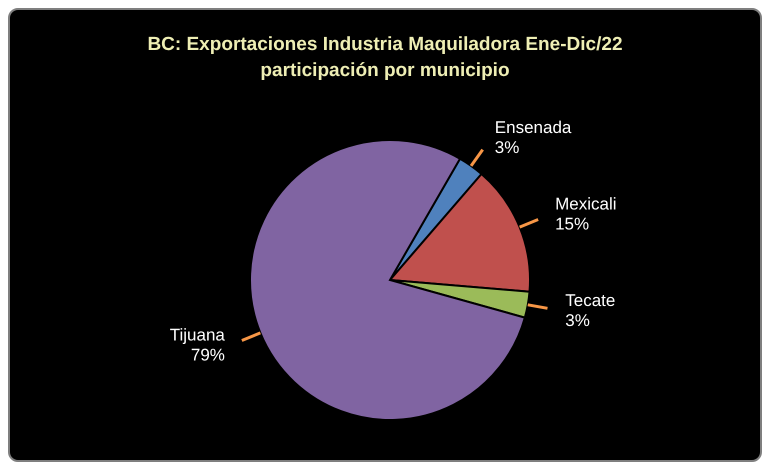 The image size is (770, 470). I want to click on data-label: 15%, so click(572, 224).